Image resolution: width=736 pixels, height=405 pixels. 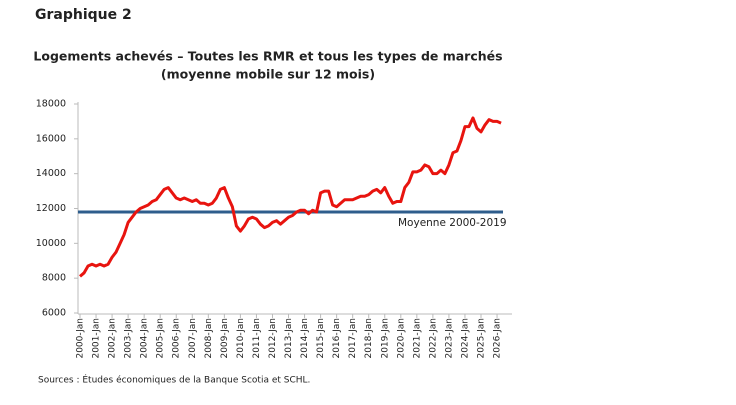 What do you see at coordinates (113, 338) in the screenshot?
I see `x-tick-label: 2002-Jan` at bounding box center [113, 338].